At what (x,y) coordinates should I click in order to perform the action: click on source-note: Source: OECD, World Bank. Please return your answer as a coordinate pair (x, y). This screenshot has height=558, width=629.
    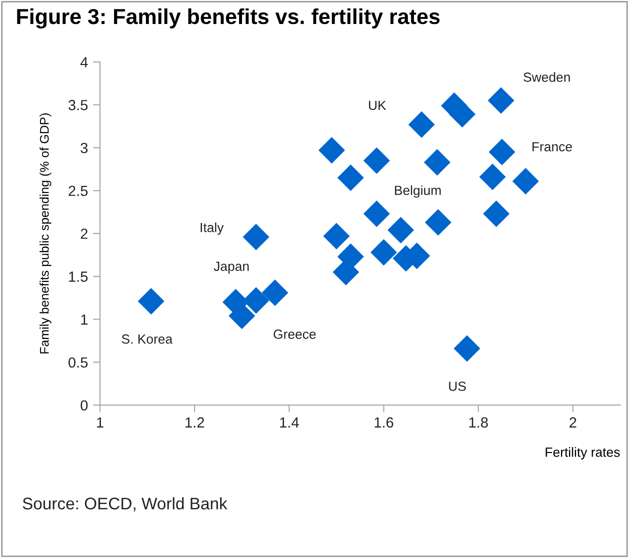
    Looking at the image, I should click on (125, 504).